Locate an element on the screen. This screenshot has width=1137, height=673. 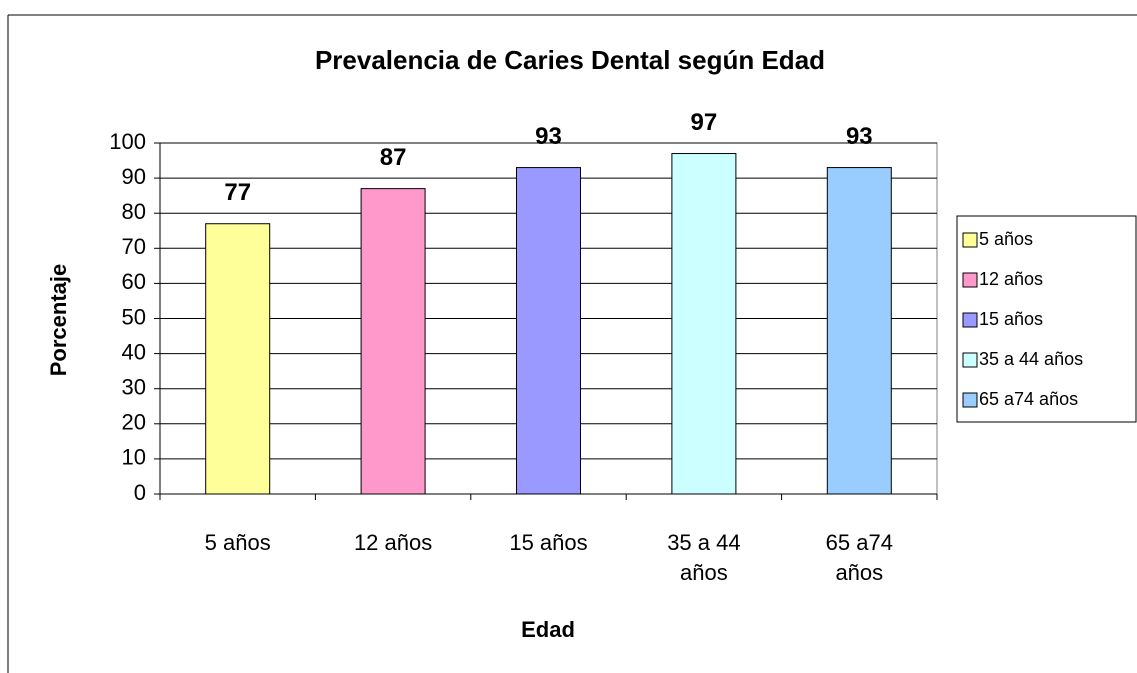
legend-label: 15 años is located at coordinates (1011, 319).